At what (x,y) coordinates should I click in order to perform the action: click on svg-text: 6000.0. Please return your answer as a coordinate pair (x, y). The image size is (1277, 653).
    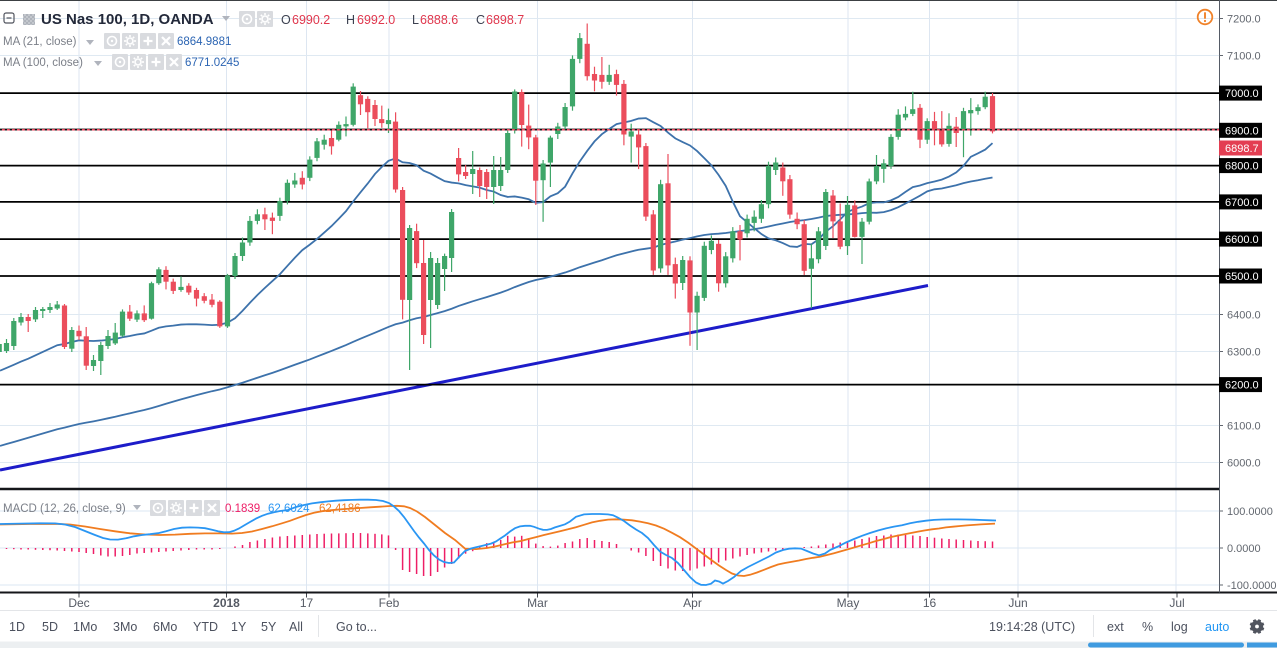
    Looking at the image, I should click on (1244, 464).